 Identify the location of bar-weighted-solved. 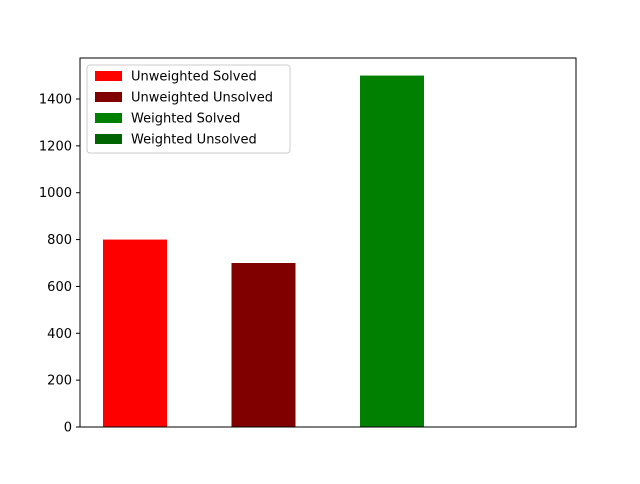
(392, 251).